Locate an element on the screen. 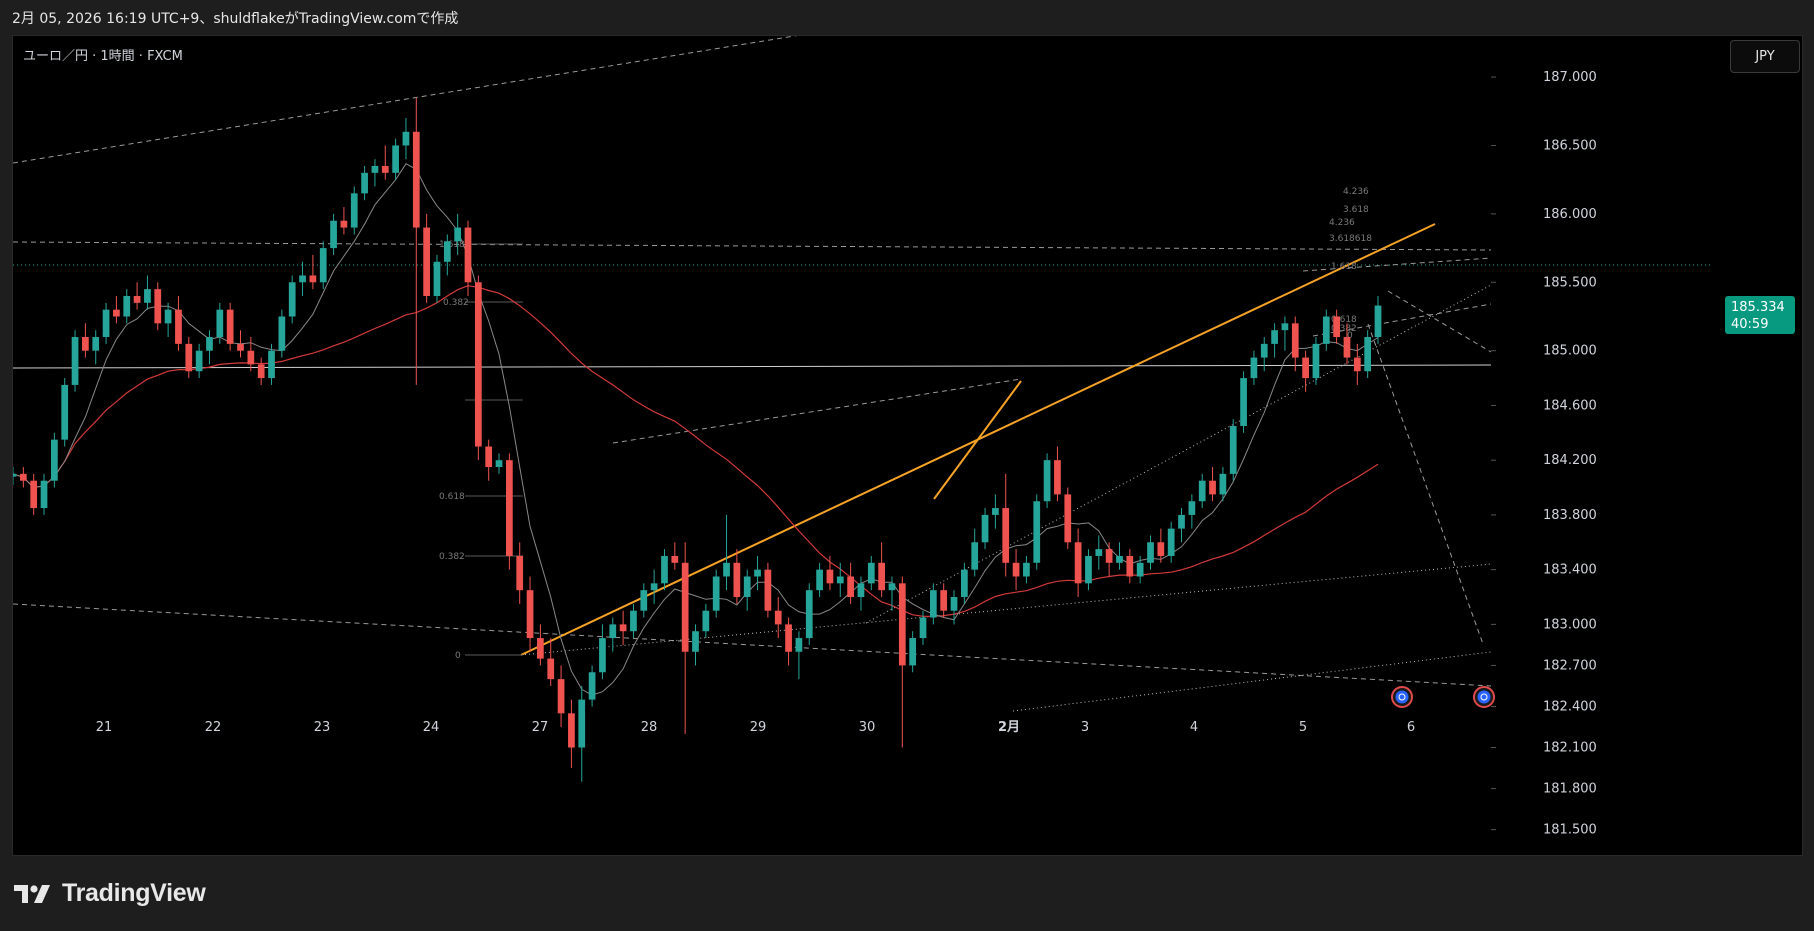 The image size is (1814, 931). resistance-dashed-line is located at coordinates (752, 246).